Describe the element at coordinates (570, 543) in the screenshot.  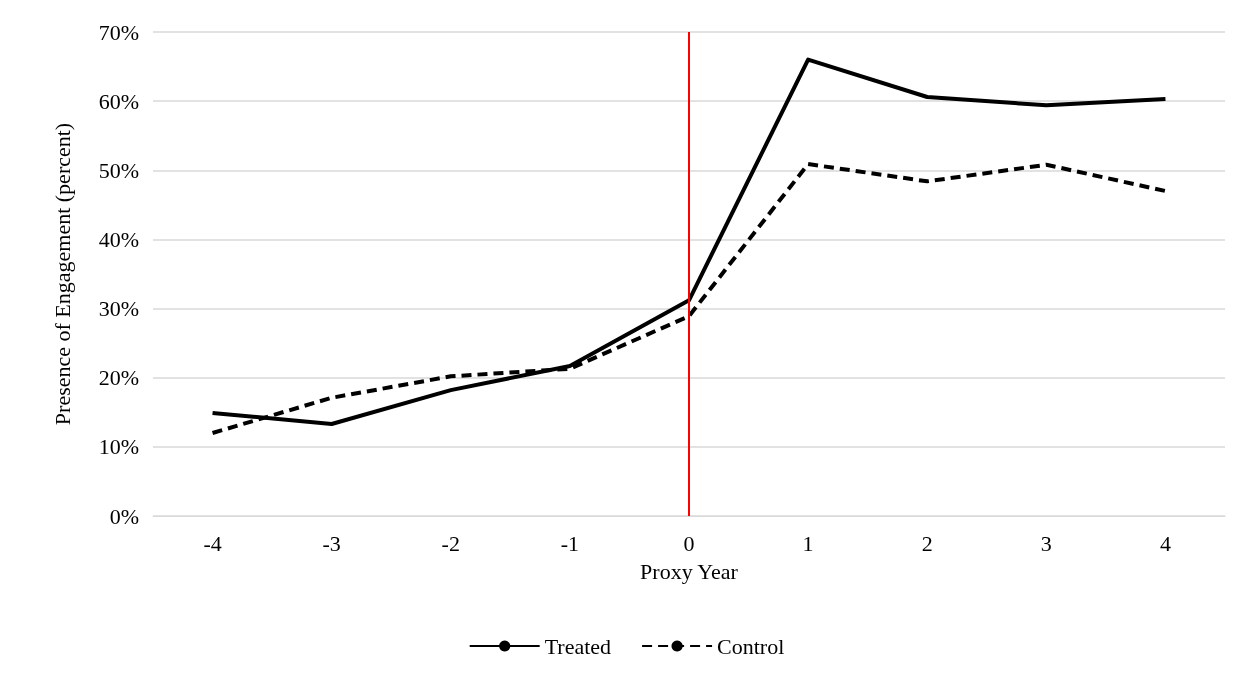
I see `x-tick-label: -1` at that location.